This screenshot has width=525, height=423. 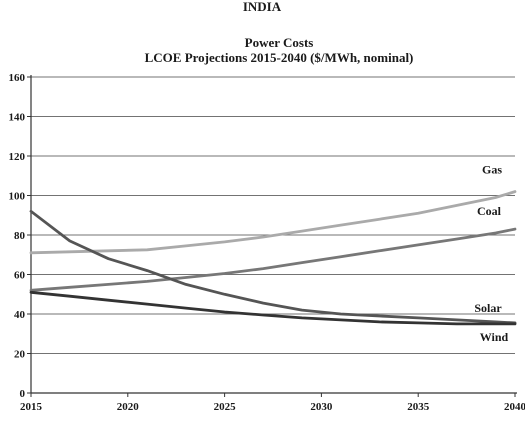 What do you see at coordinates (262, 7) in the screenshot?
I see `chart-header: INDIA` at bounding box center [262, 7].